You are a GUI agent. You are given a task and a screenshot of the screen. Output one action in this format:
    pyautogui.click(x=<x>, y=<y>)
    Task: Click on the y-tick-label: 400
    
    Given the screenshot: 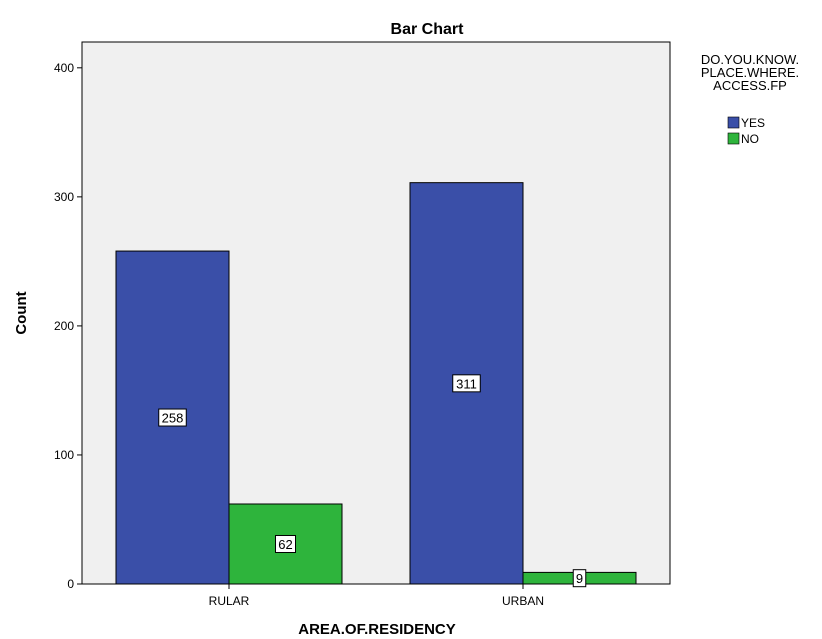 What is the action you would take?
    pyautogui.click(x=64, y=68)
    